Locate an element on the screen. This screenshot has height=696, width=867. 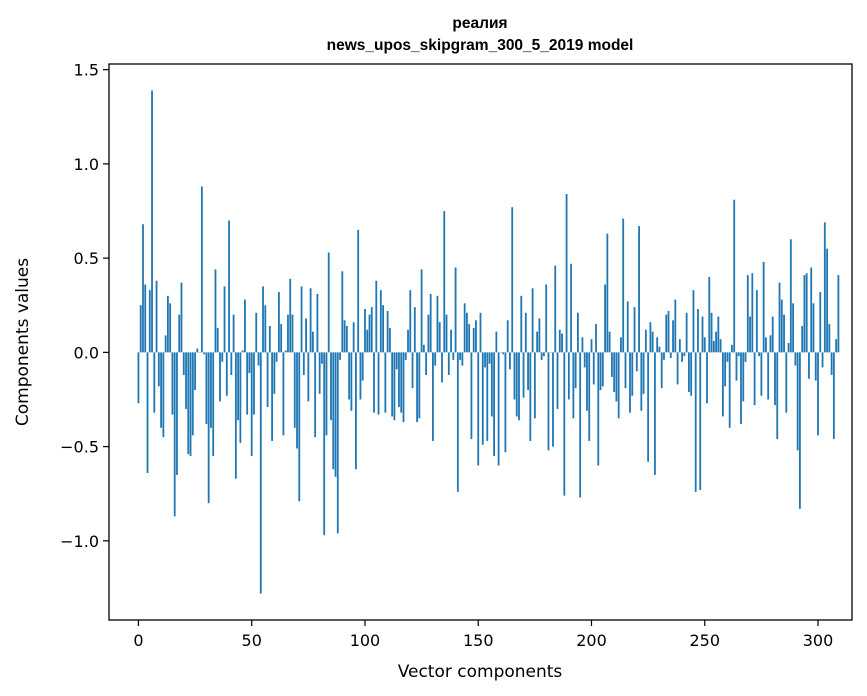
chart-subtitle: news_upos_skipgram_300_5_2019 model is located at coordinates (480, 45).